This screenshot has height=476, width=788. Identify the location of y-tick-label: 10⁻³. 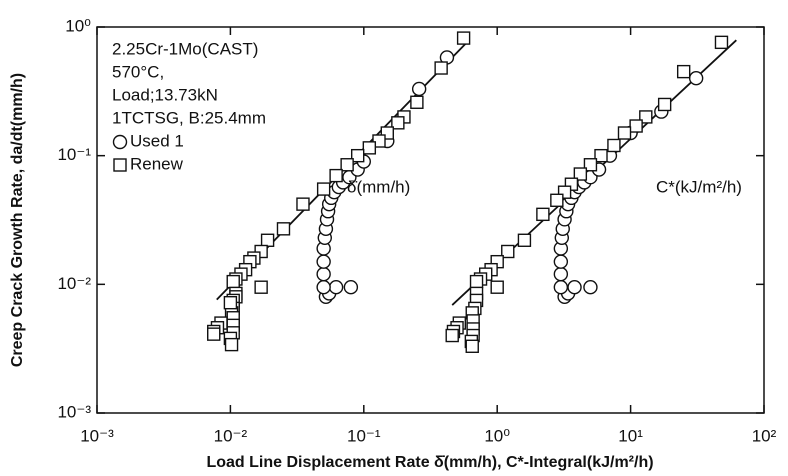
(74, 411).